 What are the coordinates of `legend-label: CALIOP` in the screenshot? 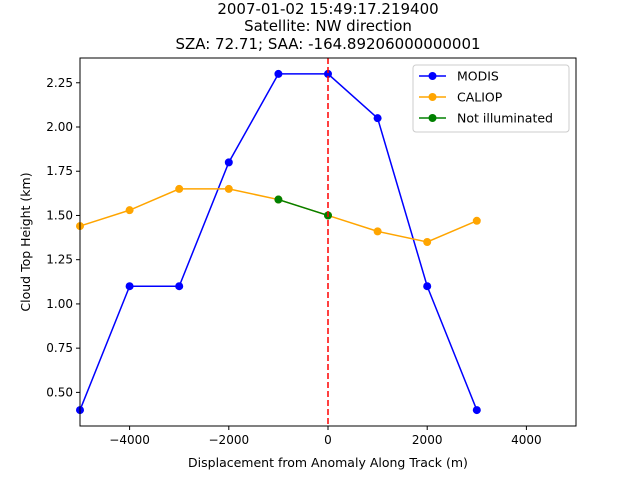 It's located at (480, 97).